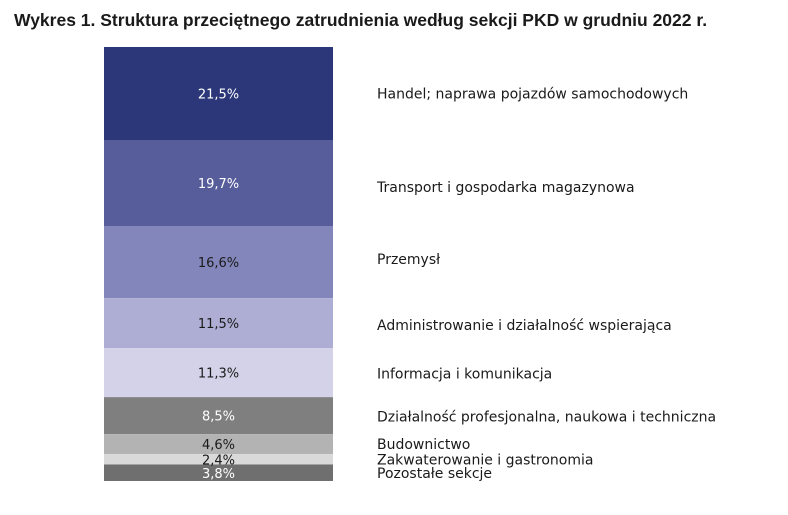 Image resolution: width=788 pixels, height=515 pixels. What do you see at coordinates (423, 445) in the screenshot?
I see `category-label-7: Budownictwo` at bounding box center [423, 445].